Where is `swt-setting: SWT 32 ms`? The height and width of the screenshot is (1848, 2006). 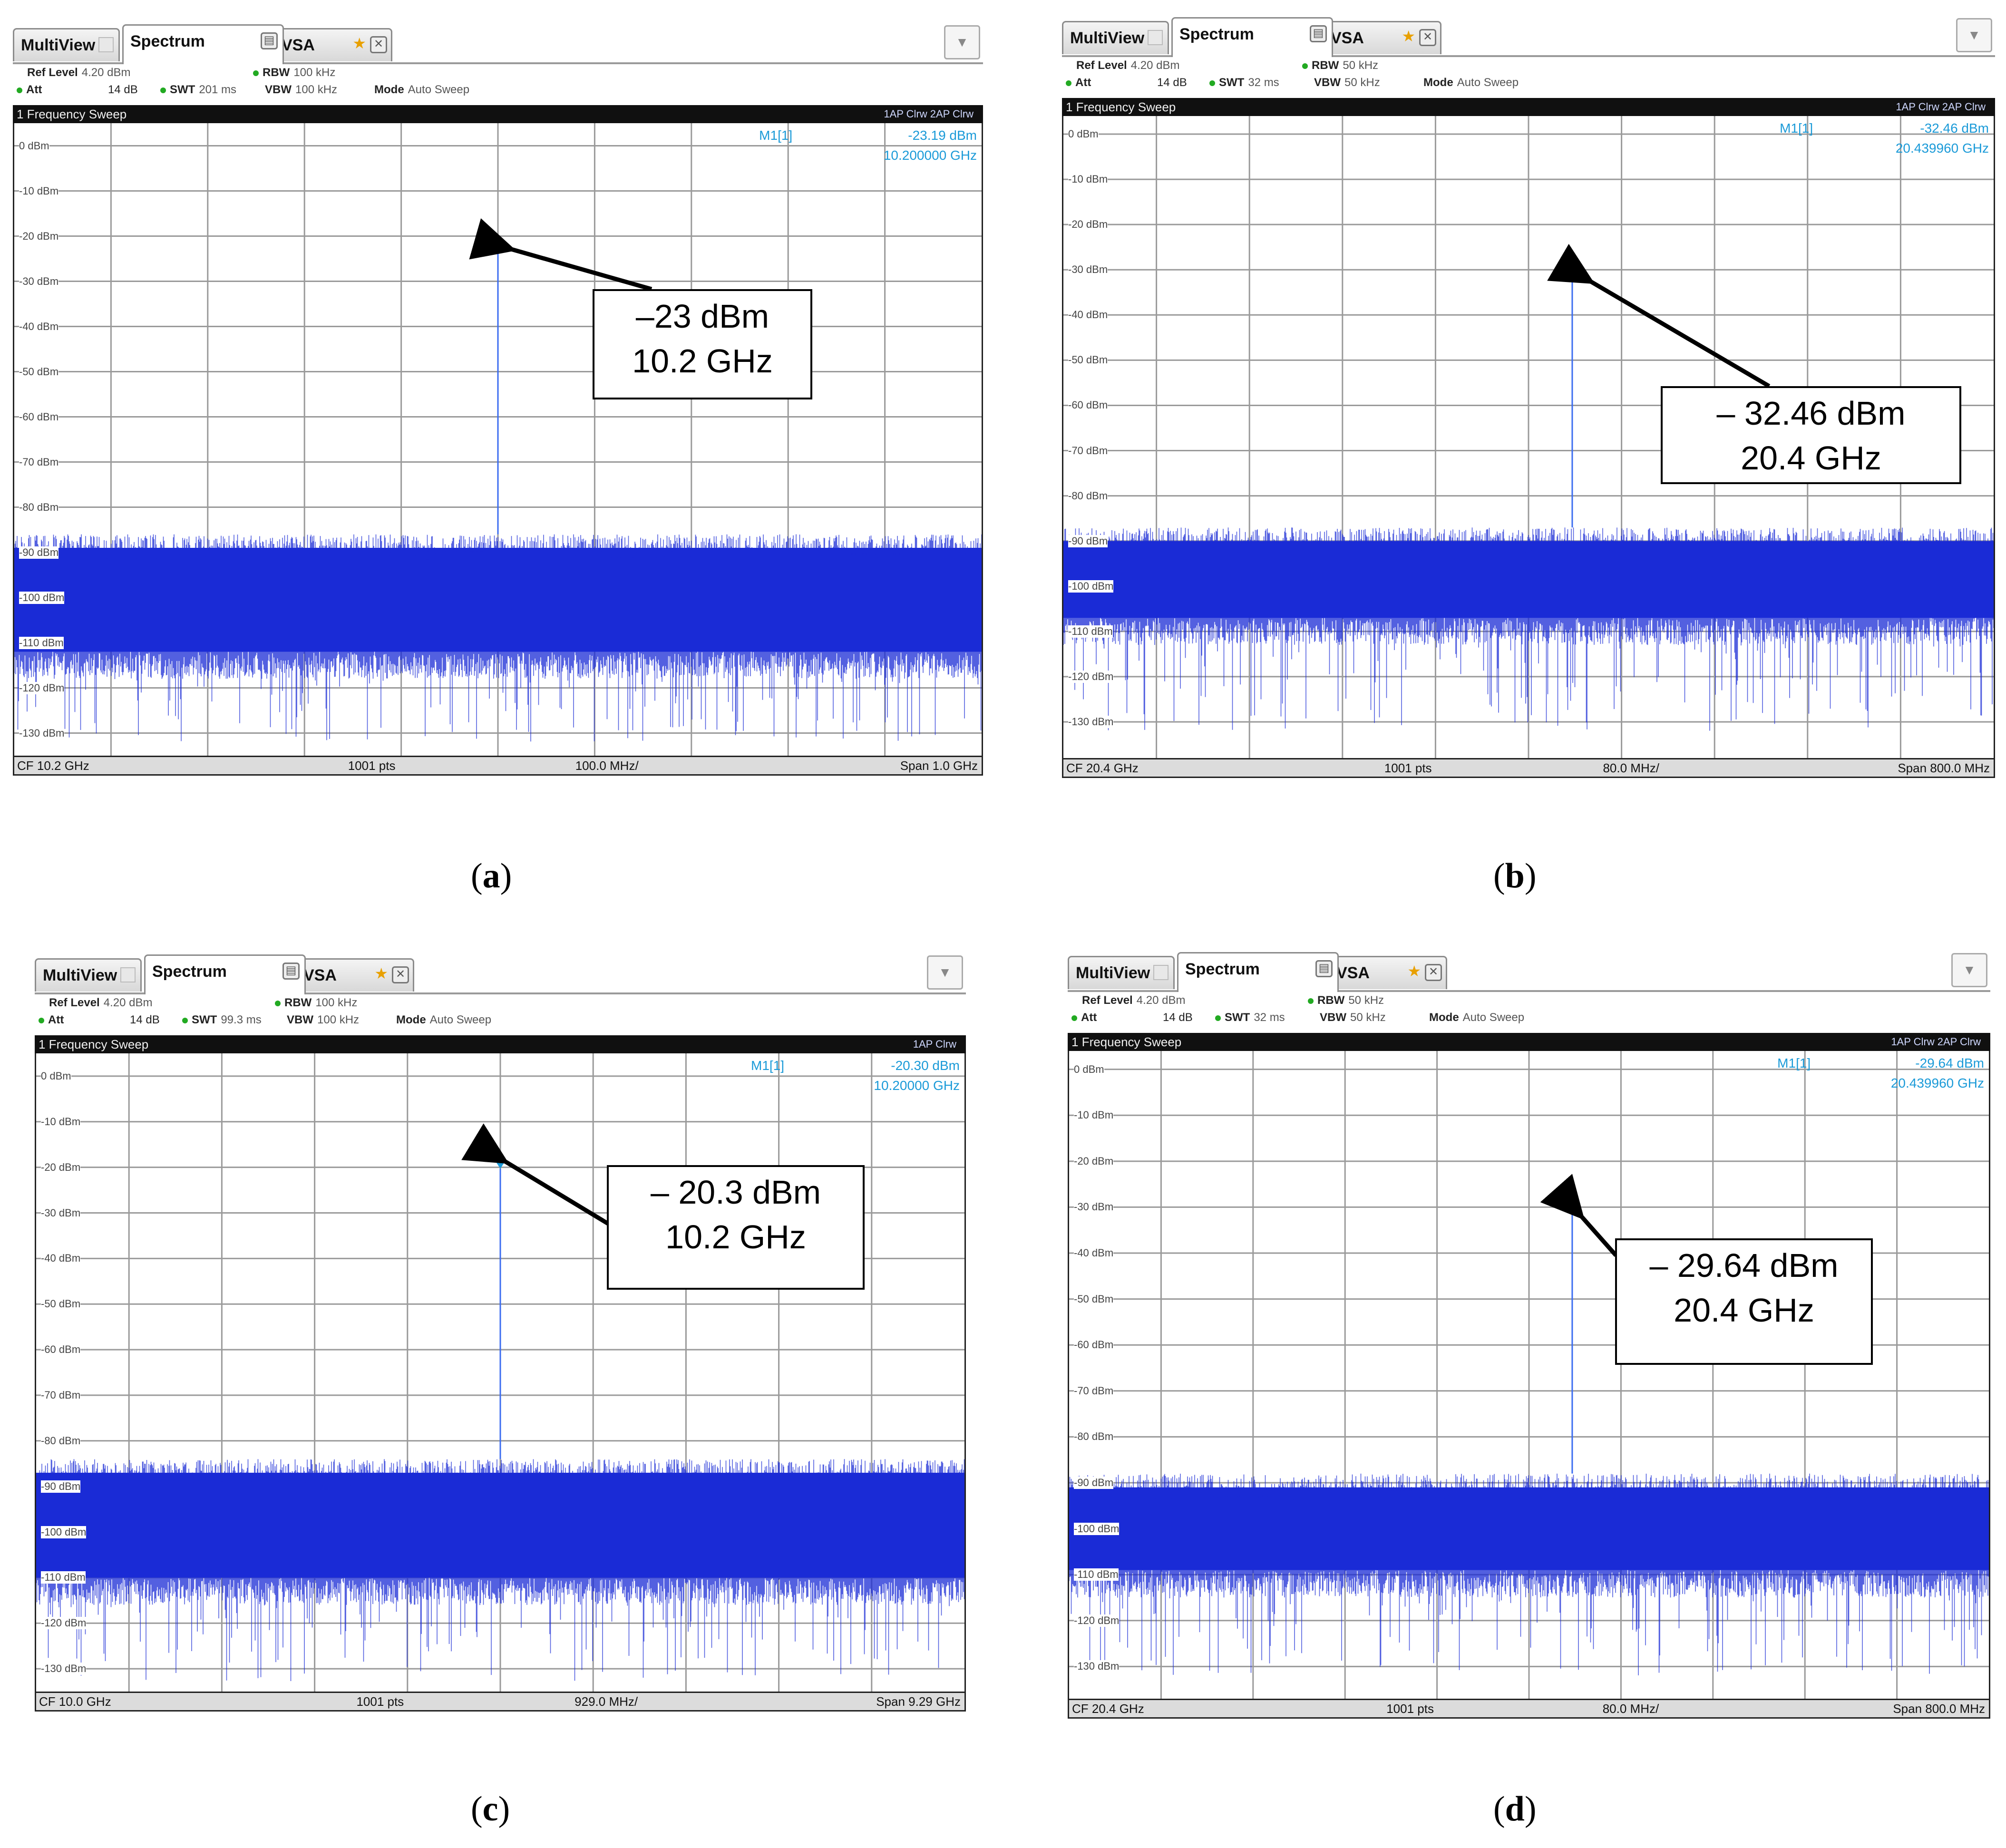
swt-setting: SWT 32 ms is located at coordinates (1250, 1017).